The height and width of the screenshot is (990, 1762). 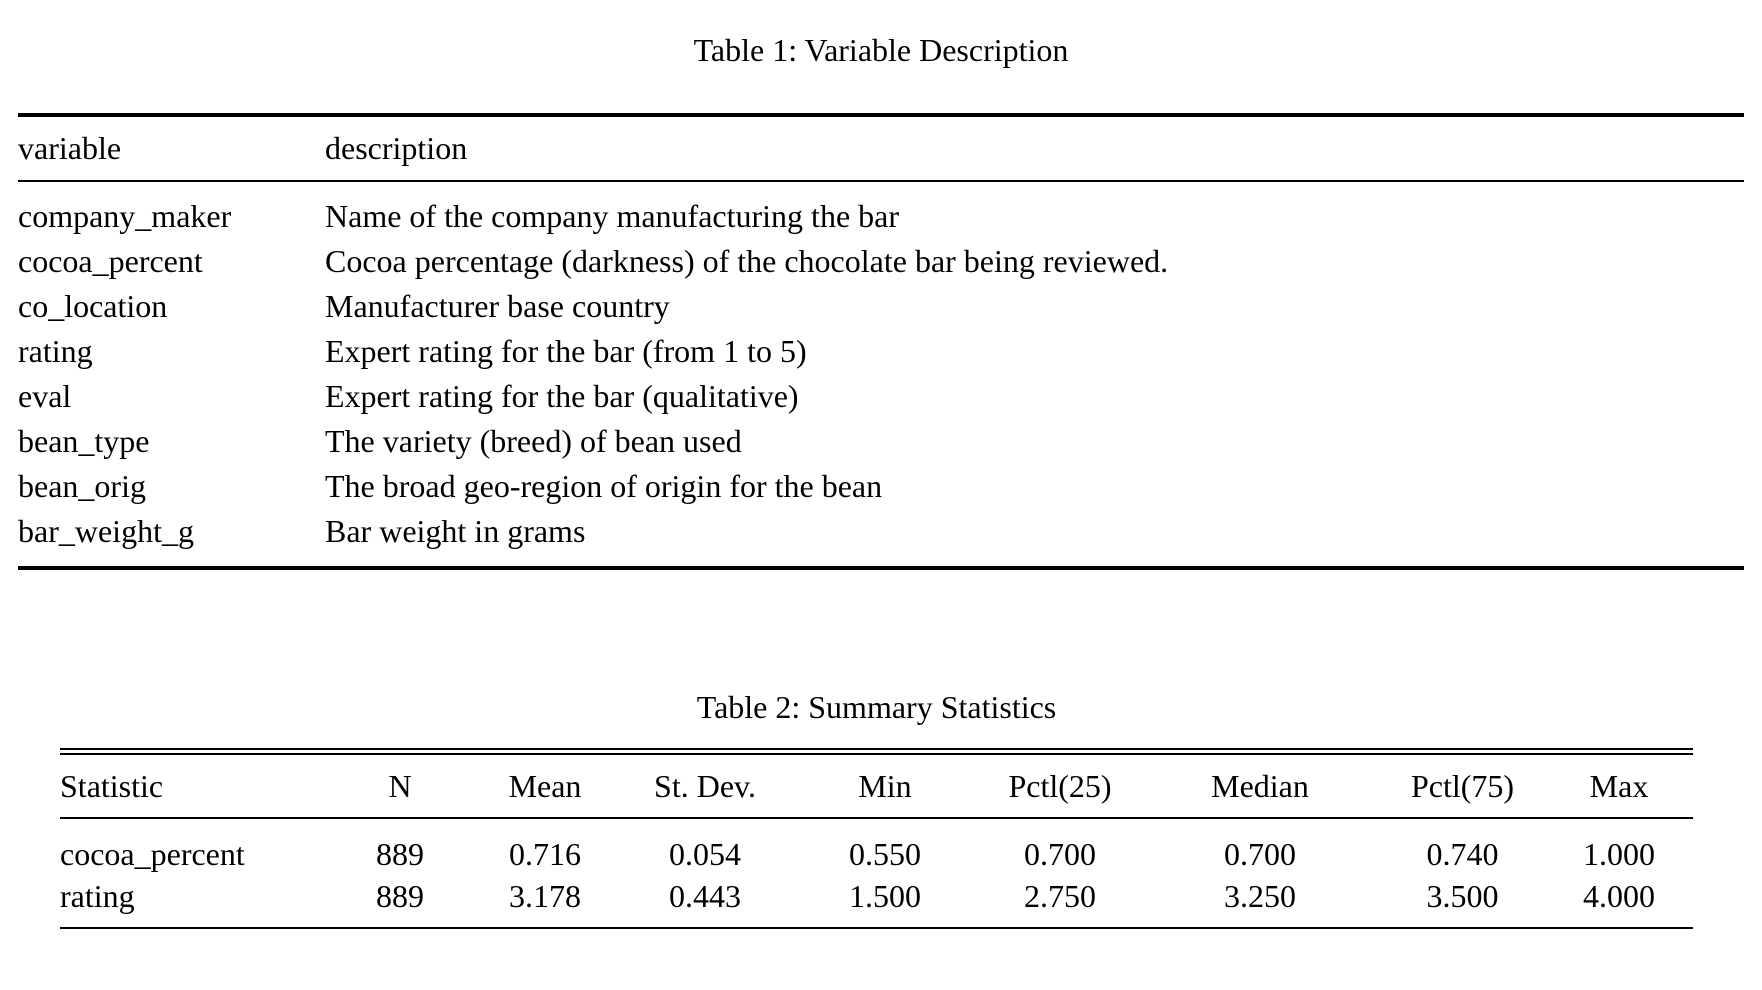 I want to click on table2-col-header-mean: Mean, so click(x=545, y=786).